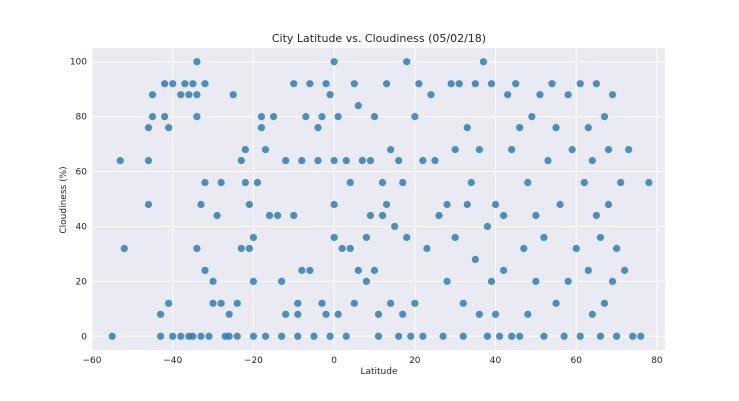  What do you see at coordinates (64, 199) in the screenshot?
I see `y-axis-label: Cloudiness (%)` at bounding box center [64, 199].